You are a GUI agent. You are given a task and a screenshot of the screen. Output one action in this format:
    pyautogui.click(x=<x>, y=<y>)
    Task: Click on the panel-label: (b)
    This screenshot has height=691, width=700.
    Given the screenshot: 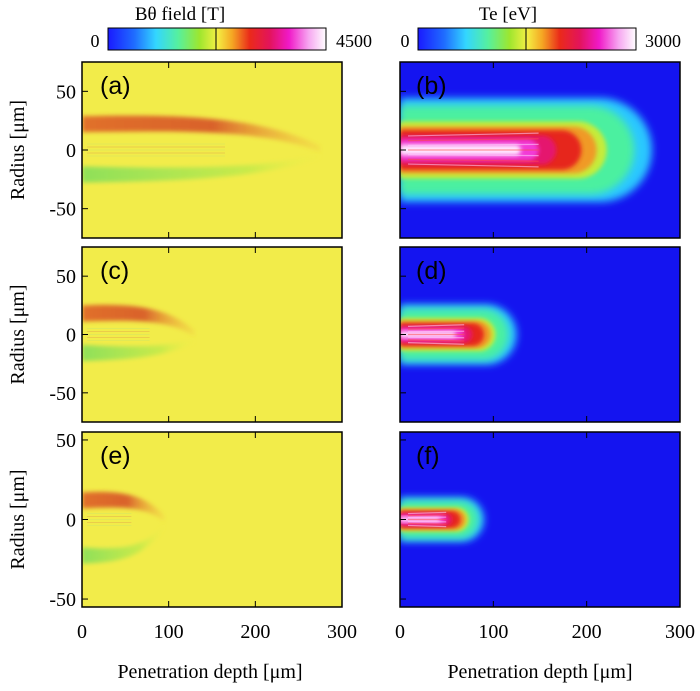 What is the action you would take?
    pyautogui.click(x=431, y=86)
    